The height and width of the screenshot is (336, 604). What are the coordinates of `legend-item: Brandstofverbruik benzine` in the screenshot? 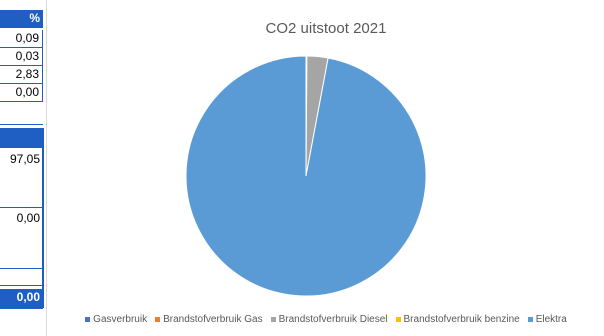 It's located at (457, 319).